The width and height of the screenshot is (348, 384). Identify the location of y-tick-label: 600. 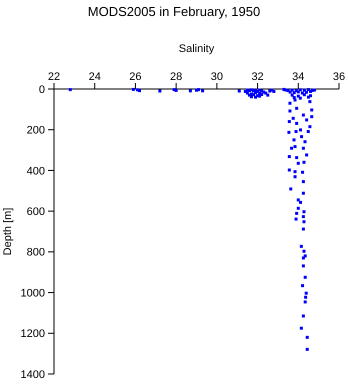
(35, 212).